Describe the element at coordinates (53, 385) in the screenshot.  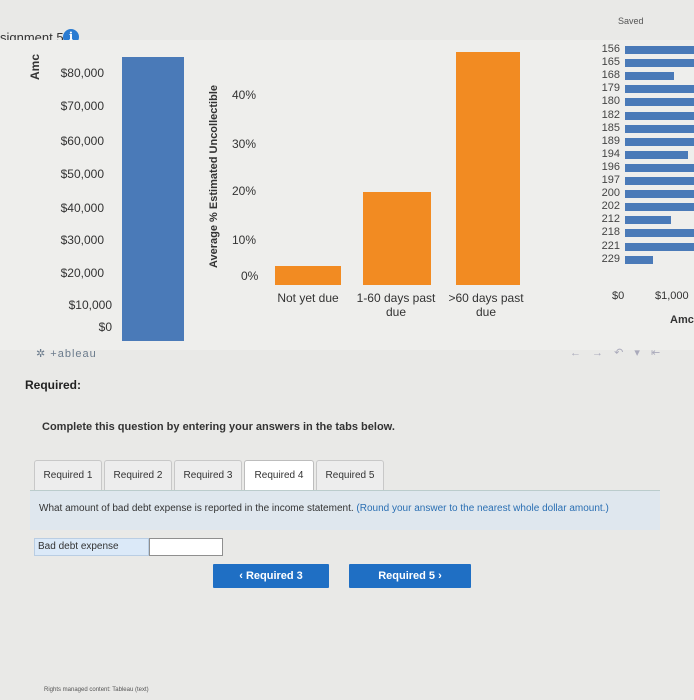
I see `required-title: Required:` at that location.